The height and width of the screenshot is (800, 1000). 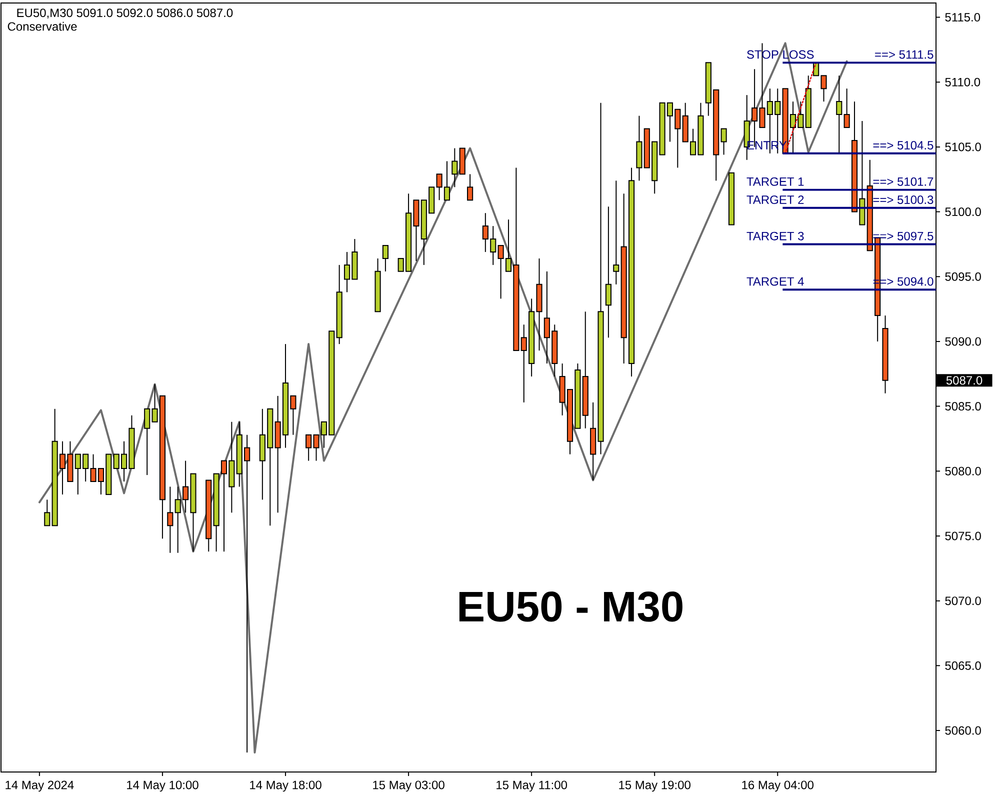 What do you see at coordinates (904, 54) in the screenshot?
I see `annotation: ==> 5111.5` at bounding box center [904, 54].